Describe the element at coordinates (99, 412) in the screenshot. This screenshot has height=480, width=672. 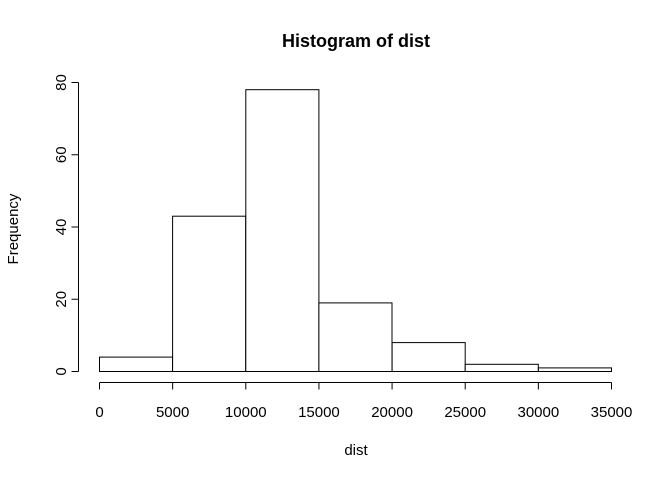
I see `x-tick-label: 0` at that location.